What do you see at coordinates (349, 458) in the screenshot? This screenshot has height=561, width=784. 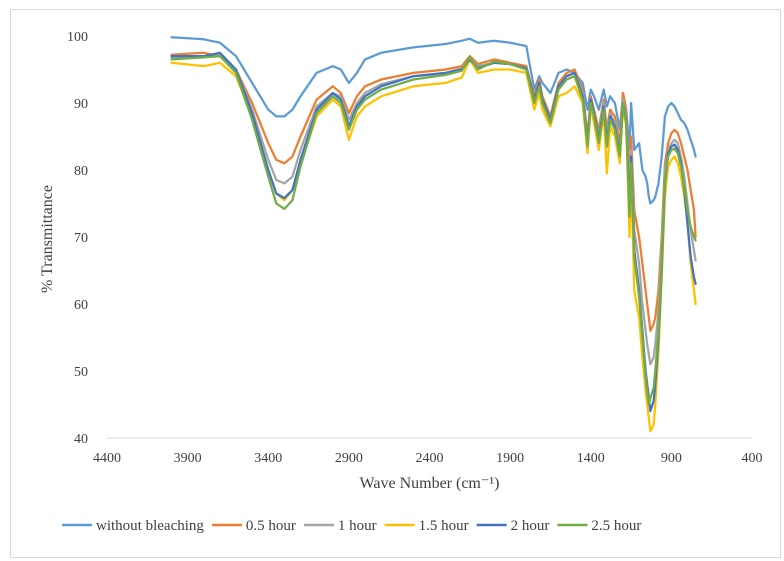 I see `x-tick-label: 2900` at bounding box center [349, 458].